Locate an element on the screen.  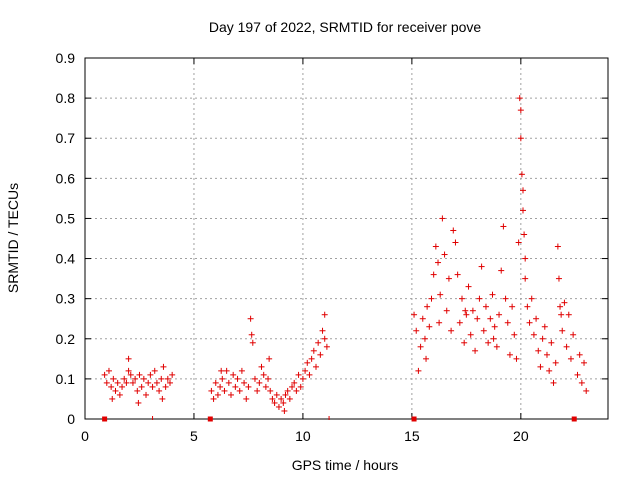
y-tick-label: 0.3 is located at coordinates (66, 299).